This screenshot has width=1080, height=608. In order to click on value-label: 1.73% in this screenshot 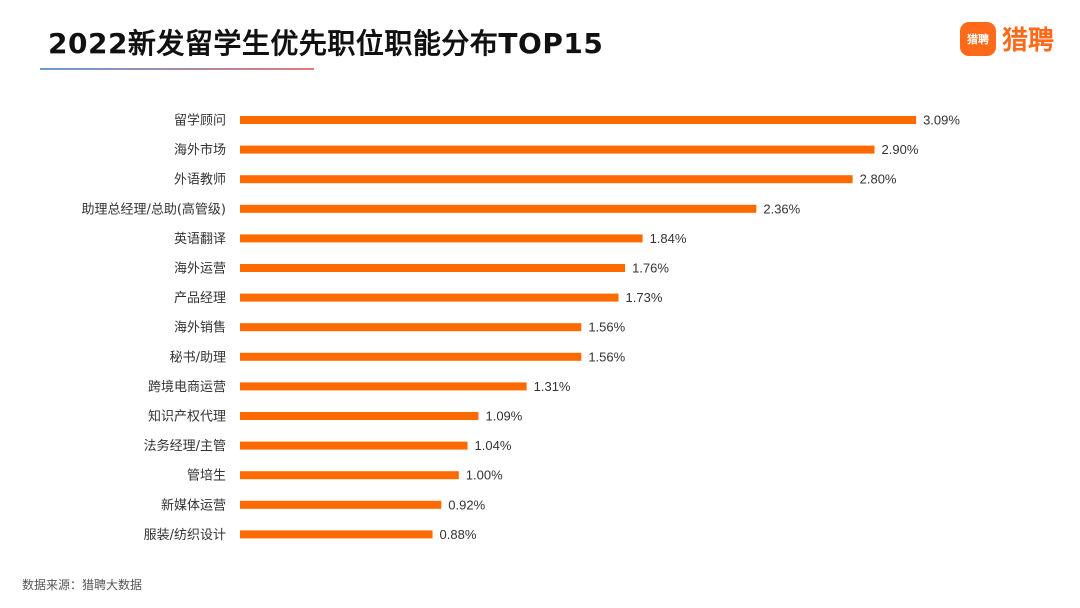, I will do `click(644, 297)`.